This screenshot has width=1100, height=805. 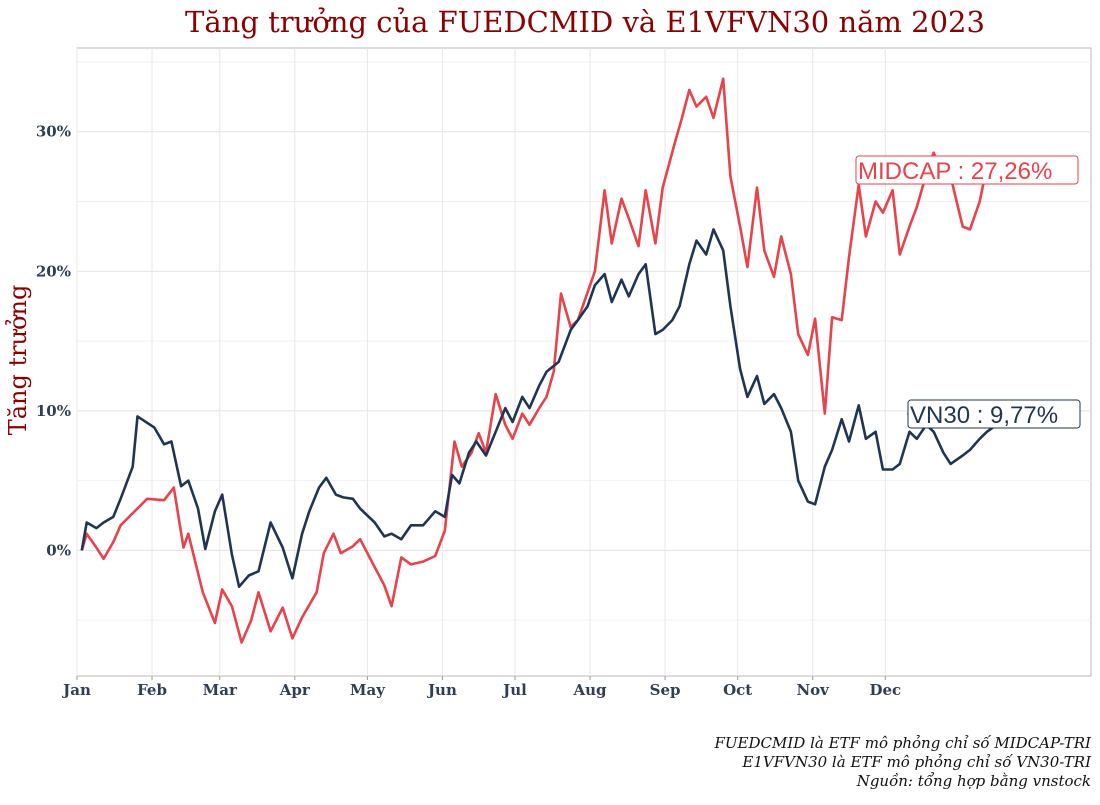 What do you see at coordinates (984, 415) in the screenshot?
I see `end-label-vn30: VN30 : 9,77%` at bounding box center [984, 415].